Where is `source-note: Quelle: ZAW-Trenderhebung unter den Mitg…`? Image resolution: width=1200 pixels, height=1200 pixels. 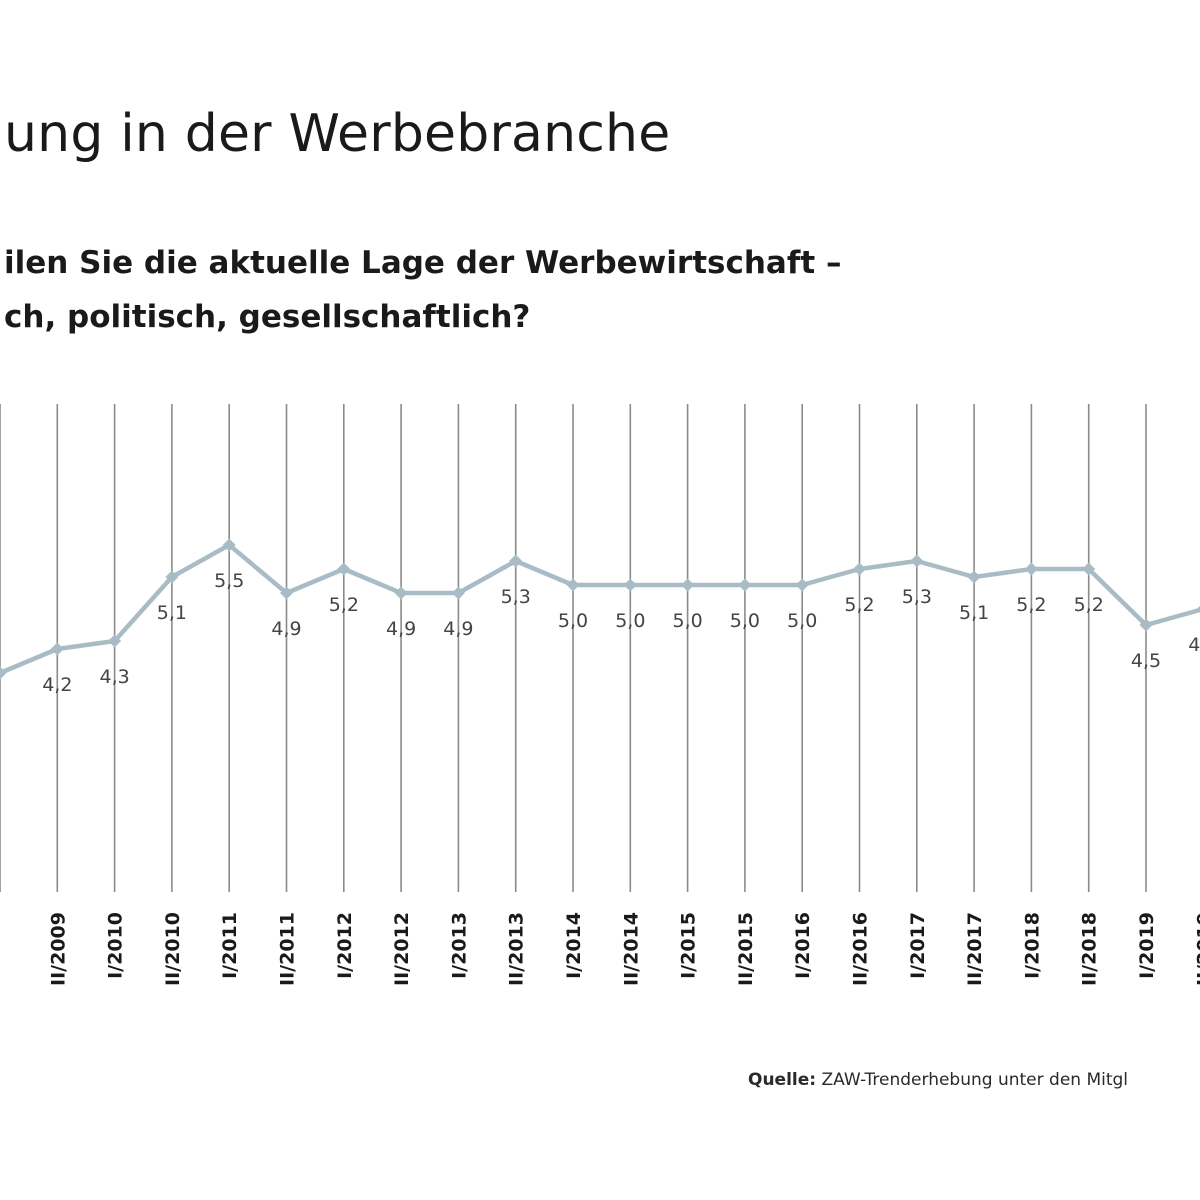
source-note: Quelle: ZAW-Trenderhebung unter den Mitg… is located at coordinates (938, 1080).